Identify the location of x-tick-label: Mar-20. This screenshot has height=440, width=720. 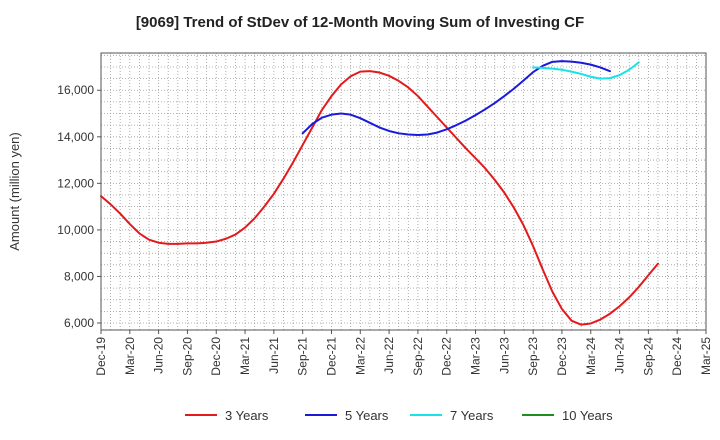
(130, 356).